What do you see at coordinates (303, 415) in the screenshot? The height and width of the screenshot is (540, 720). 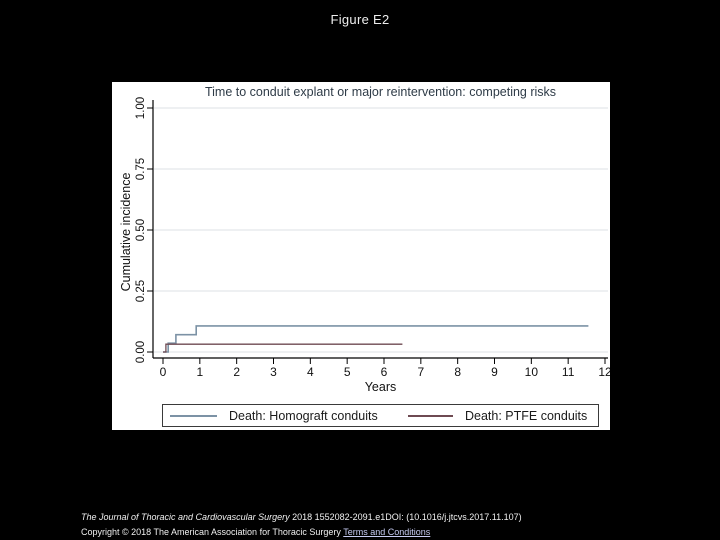 I see `legend-label-homograft: Death: Homograft conduits` at bounding box center [303, 415].